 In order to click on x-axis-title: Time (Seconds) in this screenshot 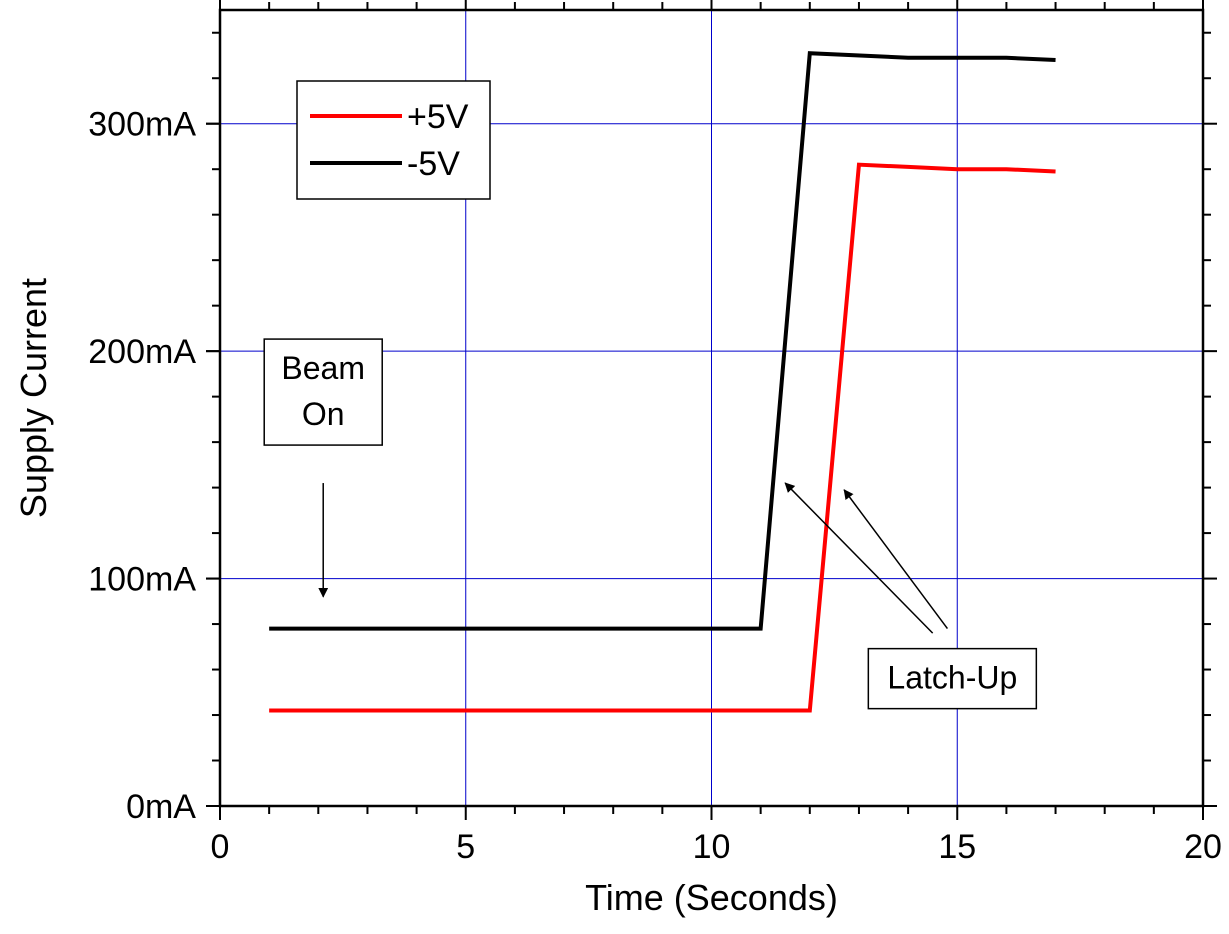, I will do `click(711, 897)`.